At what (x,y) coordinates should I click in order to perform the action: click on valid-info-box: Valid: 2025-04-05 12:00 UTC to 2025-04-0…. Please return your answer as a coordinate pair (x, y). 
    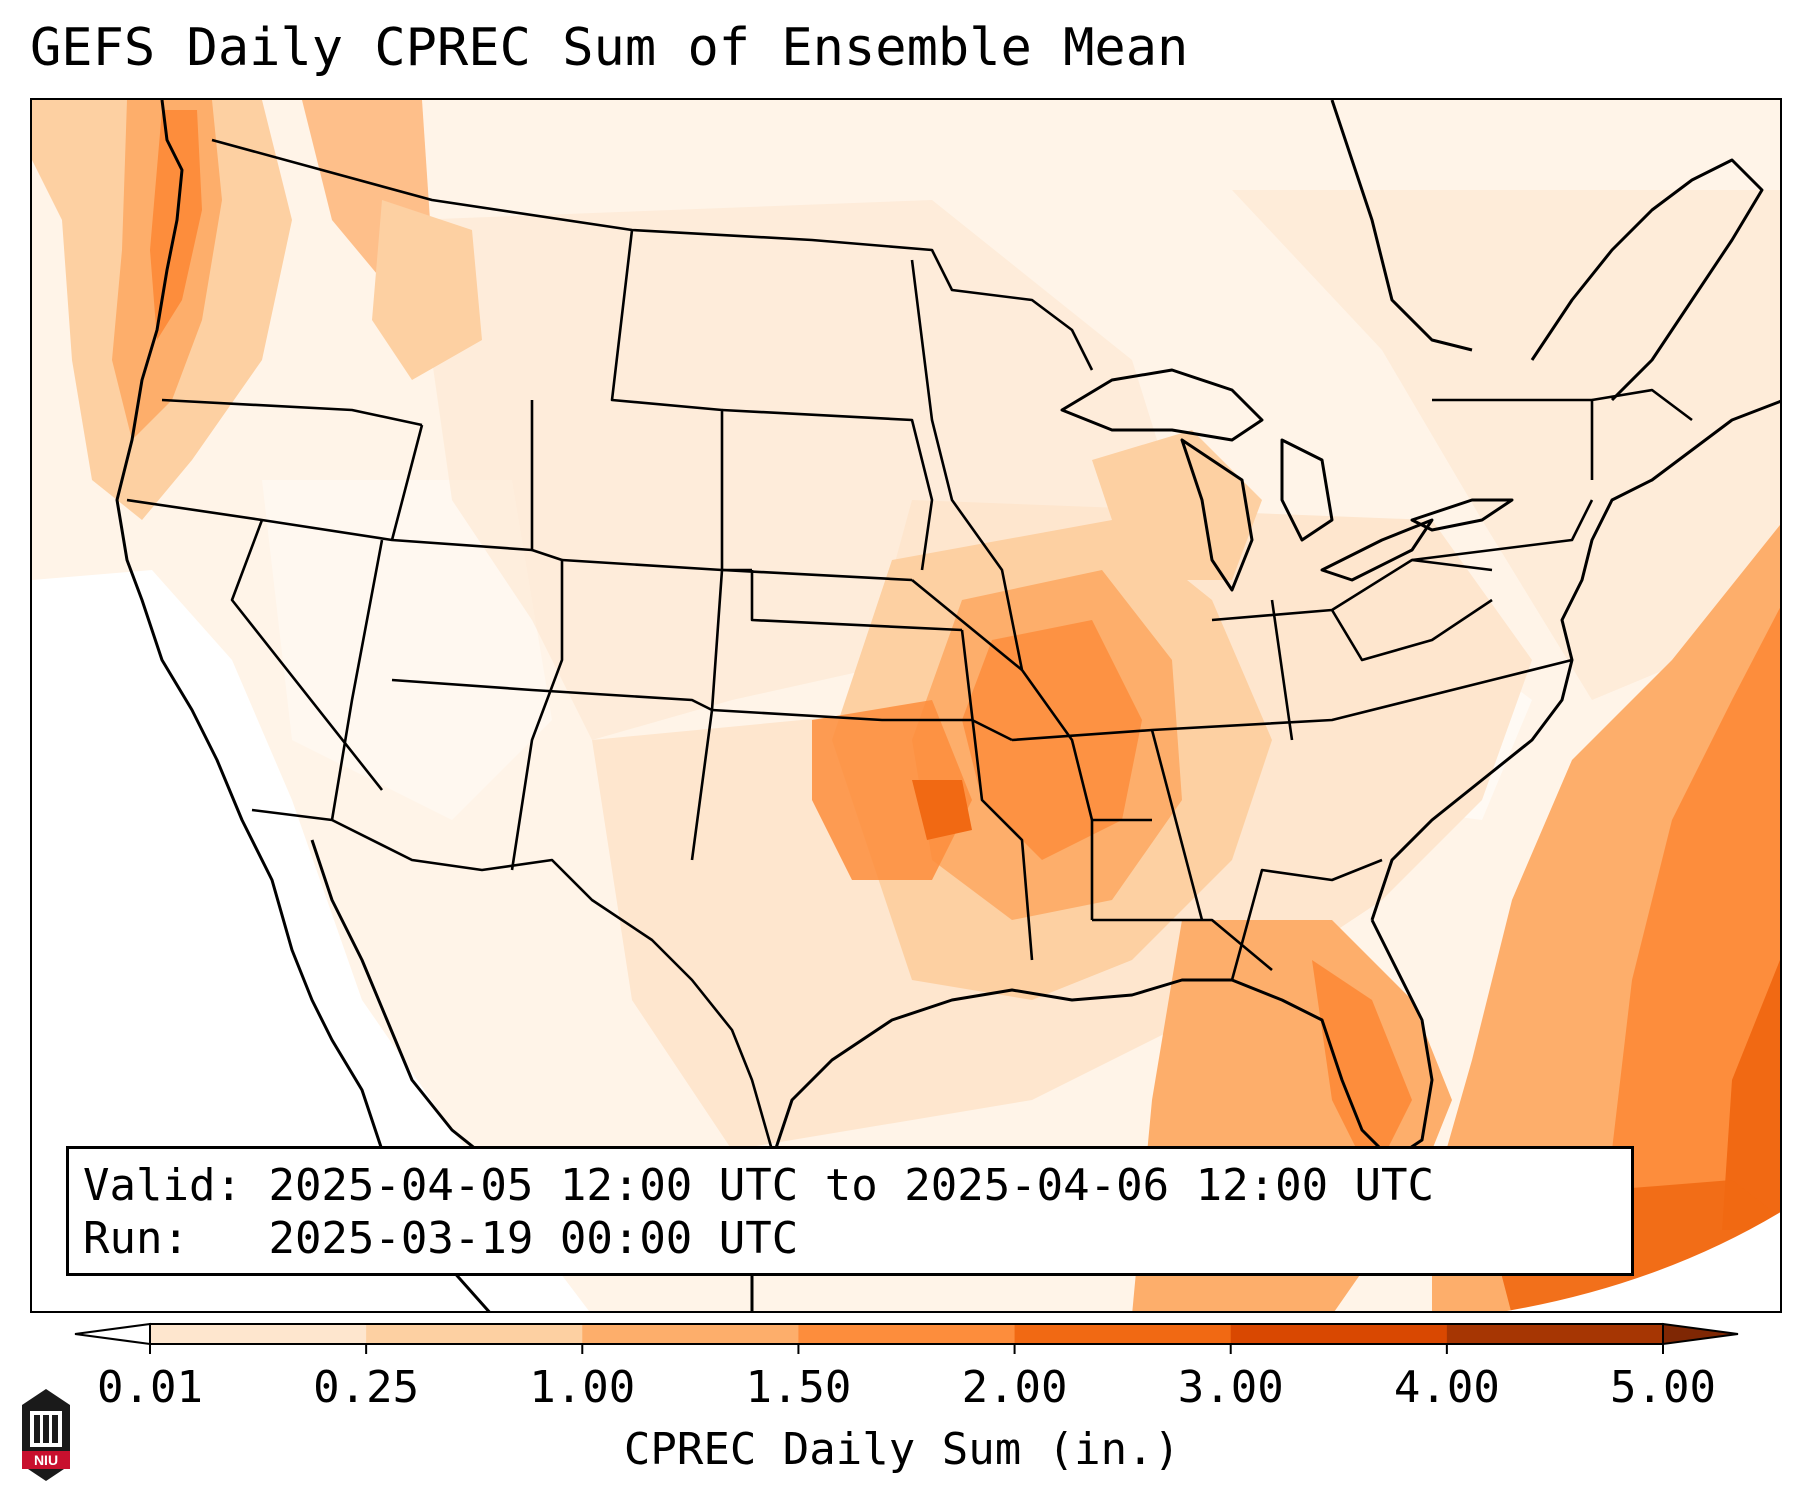
    Looking at the image, I should click on (850, 1211).